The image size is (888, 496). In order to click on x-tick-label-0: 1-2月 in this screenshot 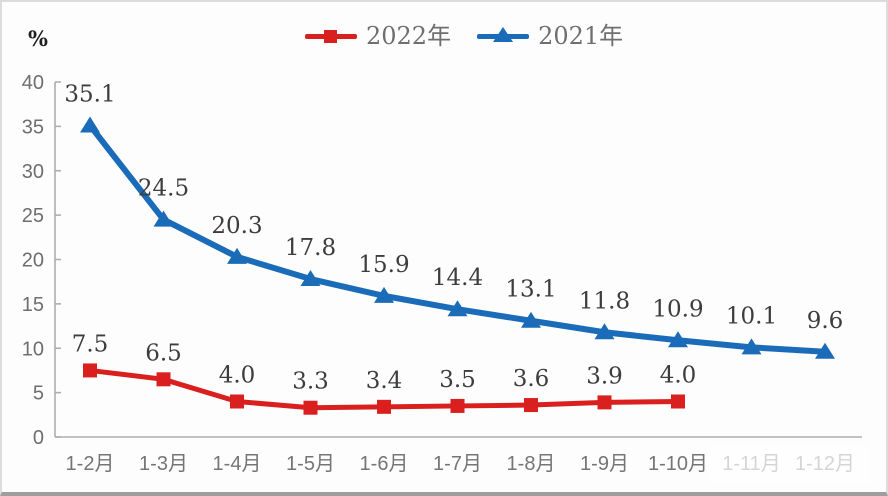, I will do `click(90, 464)`.